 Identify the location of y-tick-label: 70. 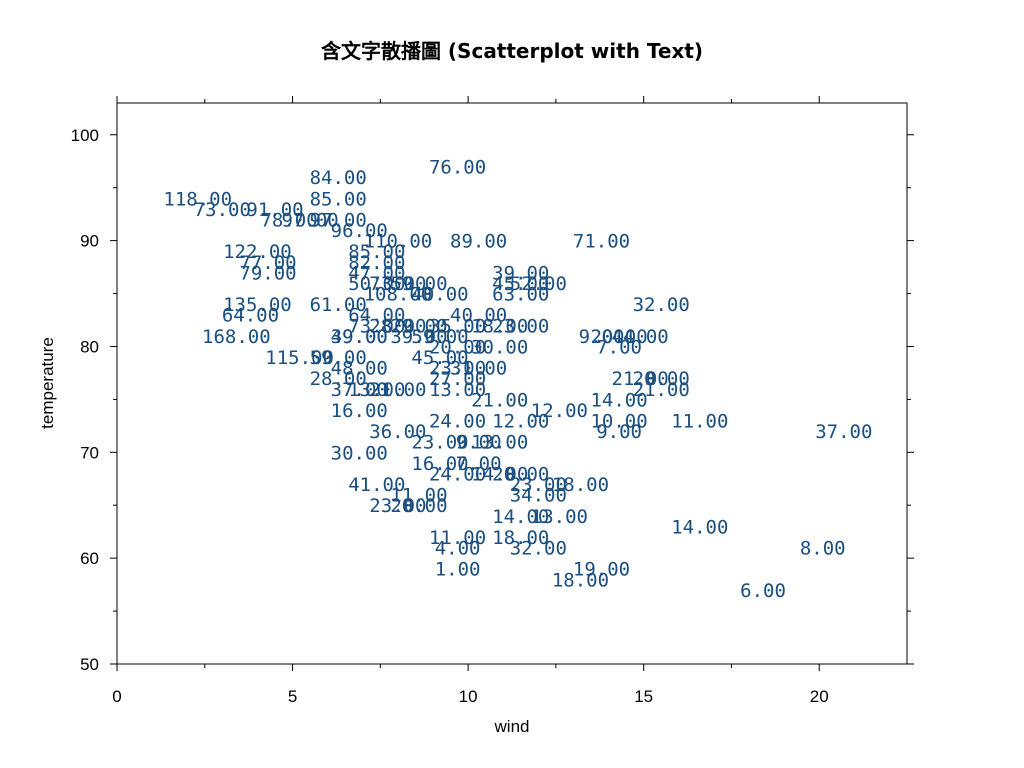
(89, 452).